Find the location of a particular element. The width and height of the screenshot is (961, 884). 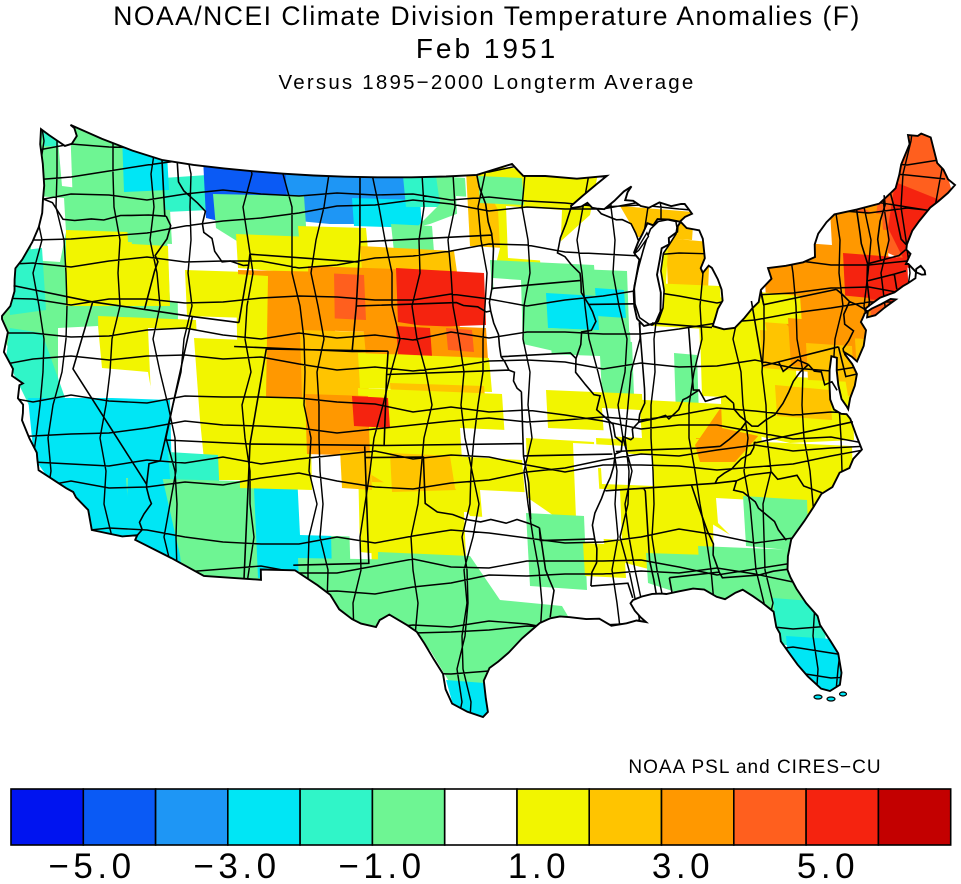

svg-text: −1.0 is located at coordinates (381, 865).